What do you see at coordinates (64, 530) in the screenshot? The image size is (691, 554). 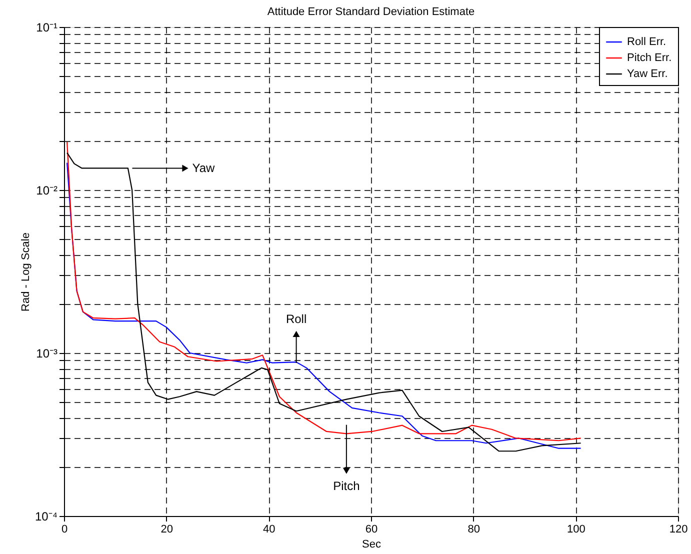 I see `x-tick-label: 0` at bounding box center [64, 530].